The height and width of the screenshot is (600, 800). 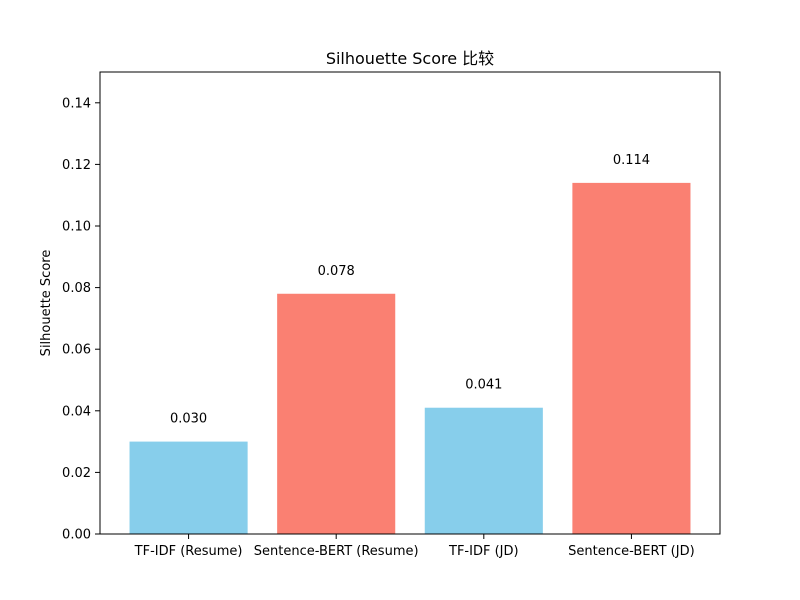 I want to click on chart-title: Silhouette Score 比较, so click(x=410, y=58).